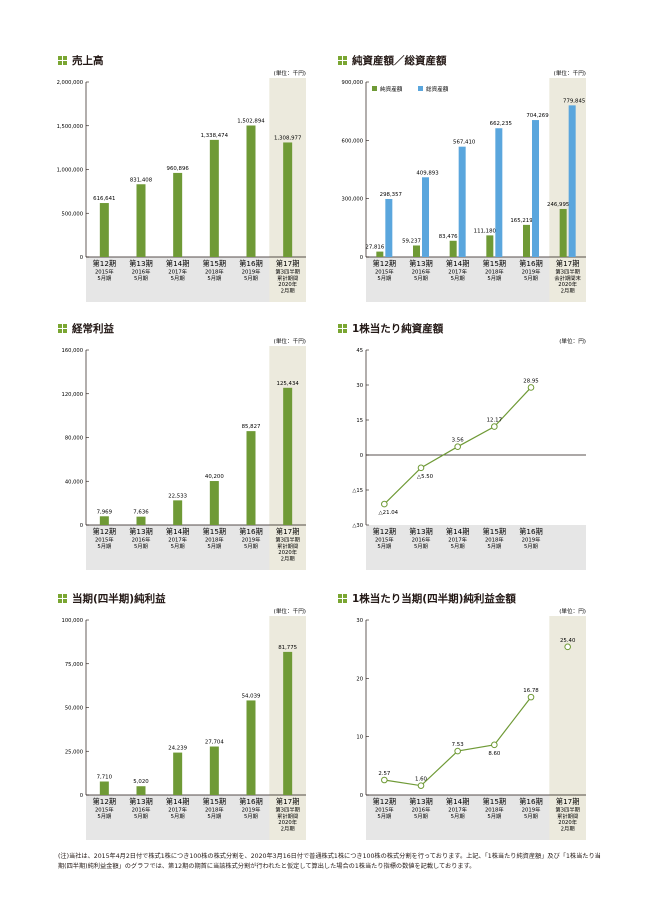 The height and width of the screenshot is (915, 648). Describe the element at coordinates (74, 482) in the screenshot. I see `y-tick-label: 40,000` at that location.